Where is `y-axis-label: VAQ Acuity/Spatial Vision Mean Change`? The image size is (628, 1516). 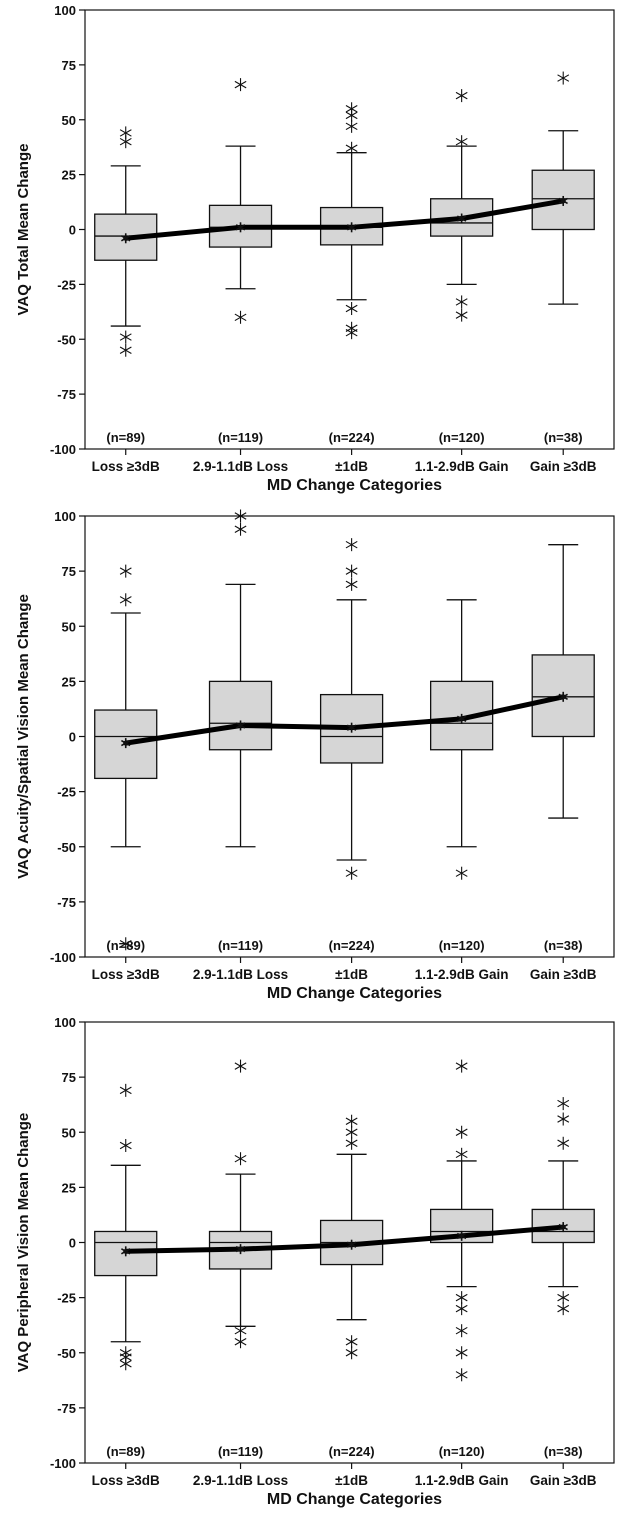 y-axis-label: VAQ Acuity/Spatial Vision Mean Change is located at coordinates (23, 736).